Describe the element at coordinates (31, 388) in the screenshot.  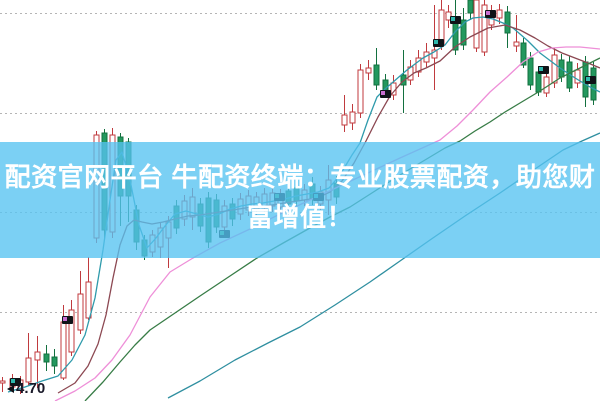
I see `price-label-value: 4.70` at that location.